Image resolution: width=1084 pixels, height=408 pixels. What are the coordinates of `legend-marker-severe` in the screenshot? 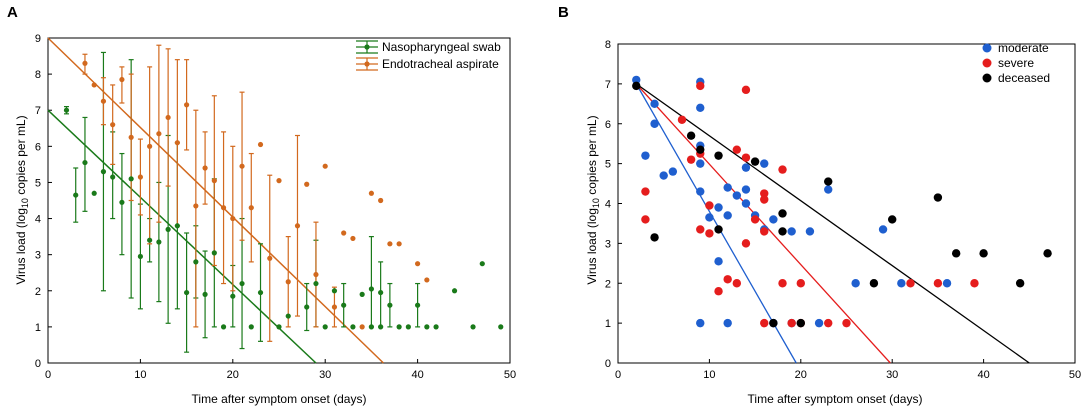 It's located at (987, 63).